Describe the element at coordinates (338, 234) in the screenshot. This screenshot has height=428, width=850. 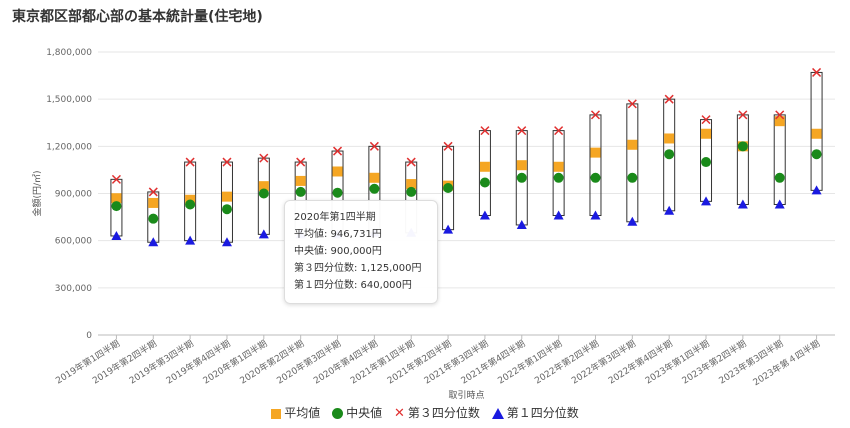
I see `tooltip-mean: 平均値: 946,731円` at that location.